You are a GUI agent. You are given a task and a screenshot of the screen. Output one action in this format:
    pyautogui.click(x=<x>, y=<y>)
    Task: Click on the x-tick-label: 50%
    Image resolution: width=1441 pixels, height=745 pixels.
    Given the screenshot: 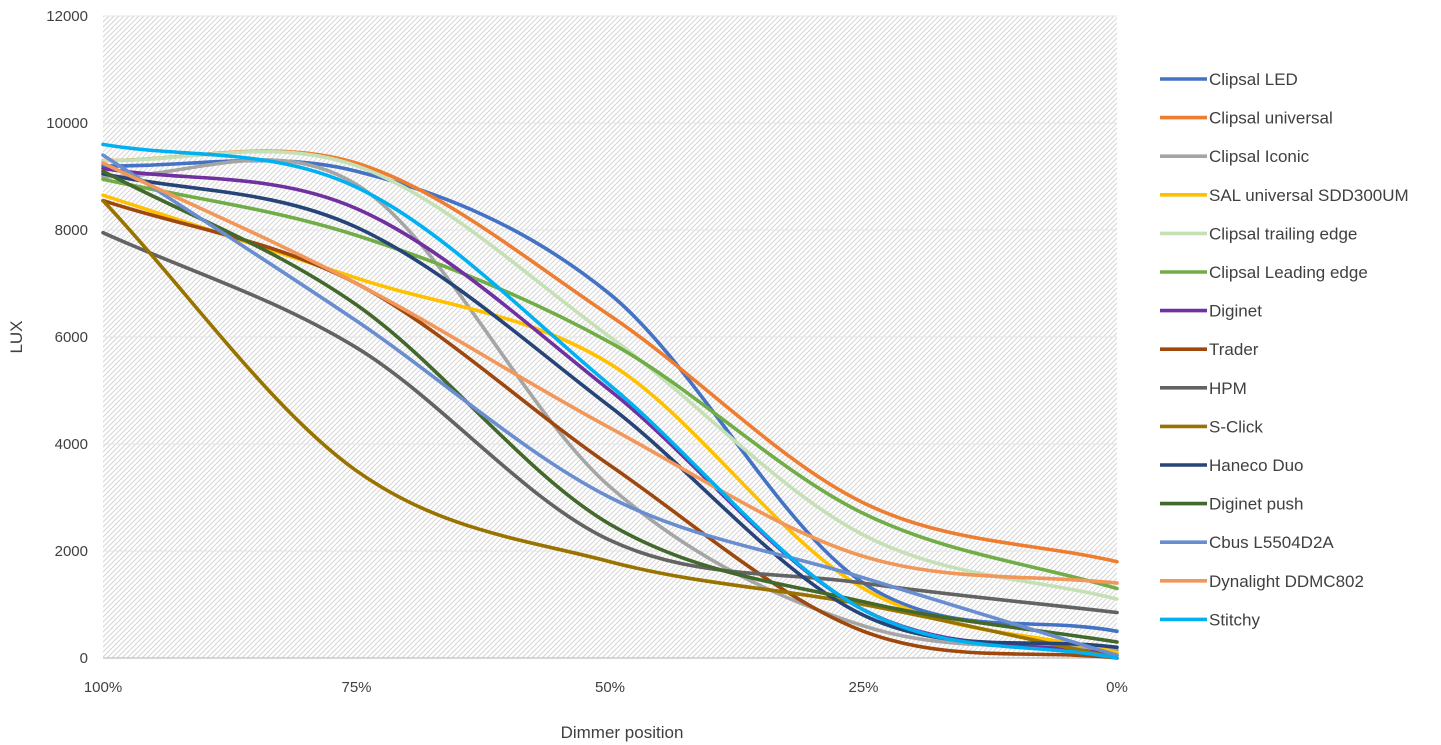 What is the action you would take?
    pyautogui.click(x=610, y=687)
    